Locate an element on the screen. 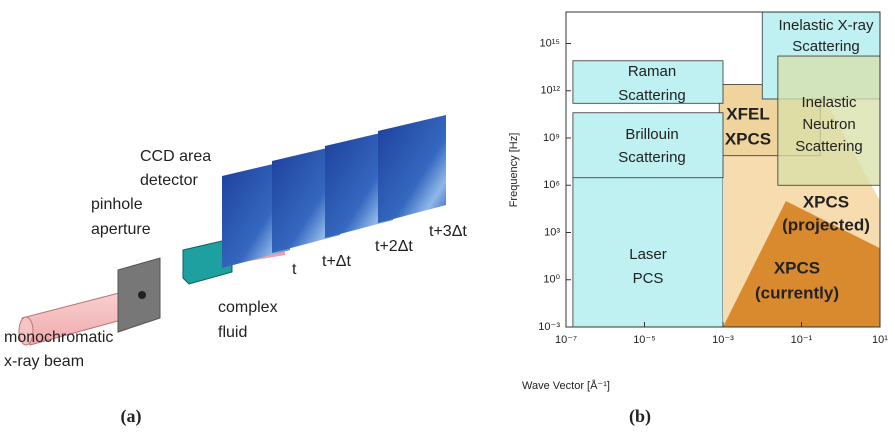  label: pinhole is located at coordinates (117, 204).